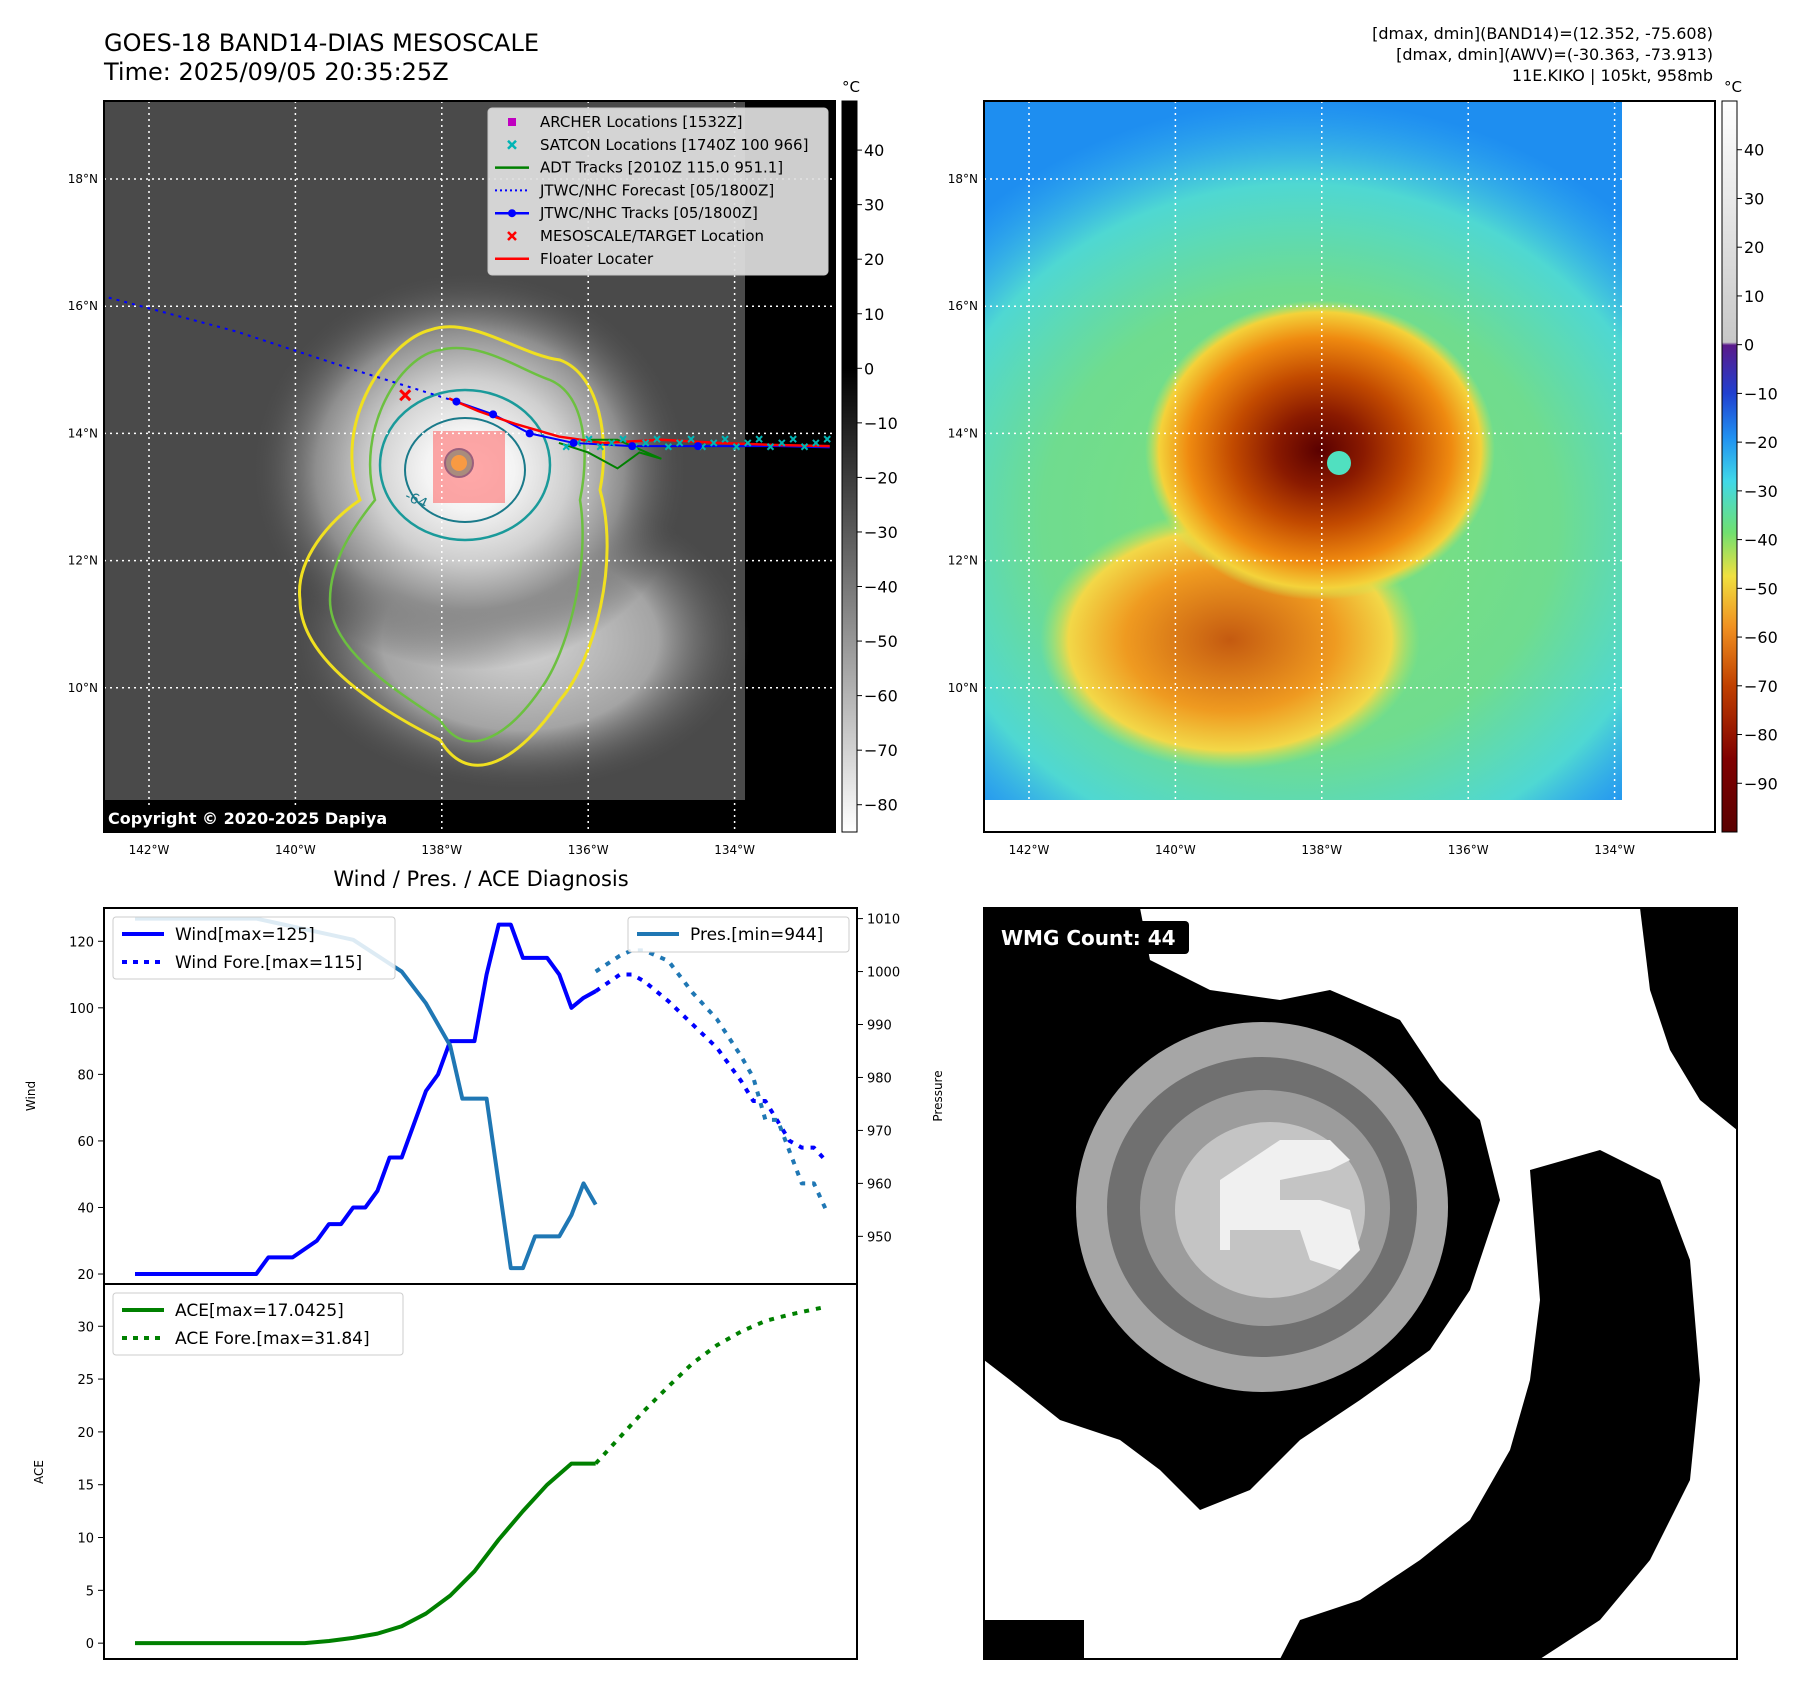 This screenshot has width=1797, height=1690. What do you see at coordinates (879, 1184) in the screenshot?
I see `y2-tick-label: 960` at bounding box center [879, 1184].